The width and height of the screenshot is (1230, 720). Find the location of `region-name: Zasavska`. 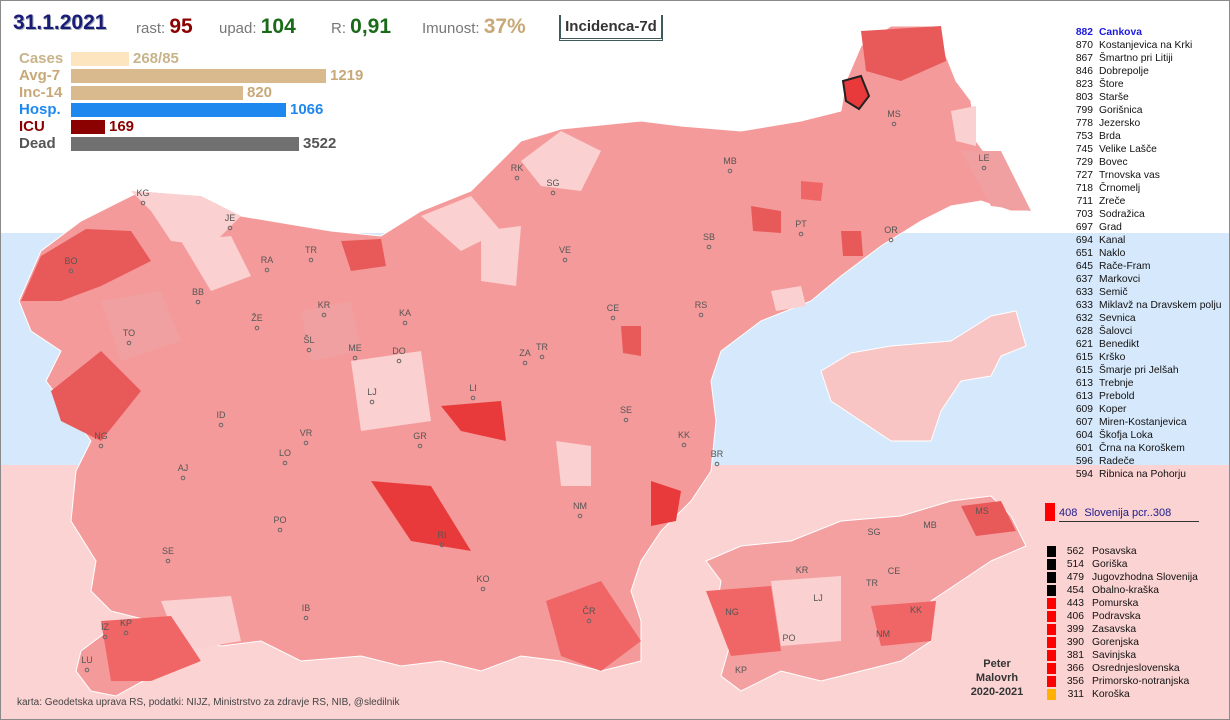

region-name: Zasavska is located at coordinates (1114, 629).